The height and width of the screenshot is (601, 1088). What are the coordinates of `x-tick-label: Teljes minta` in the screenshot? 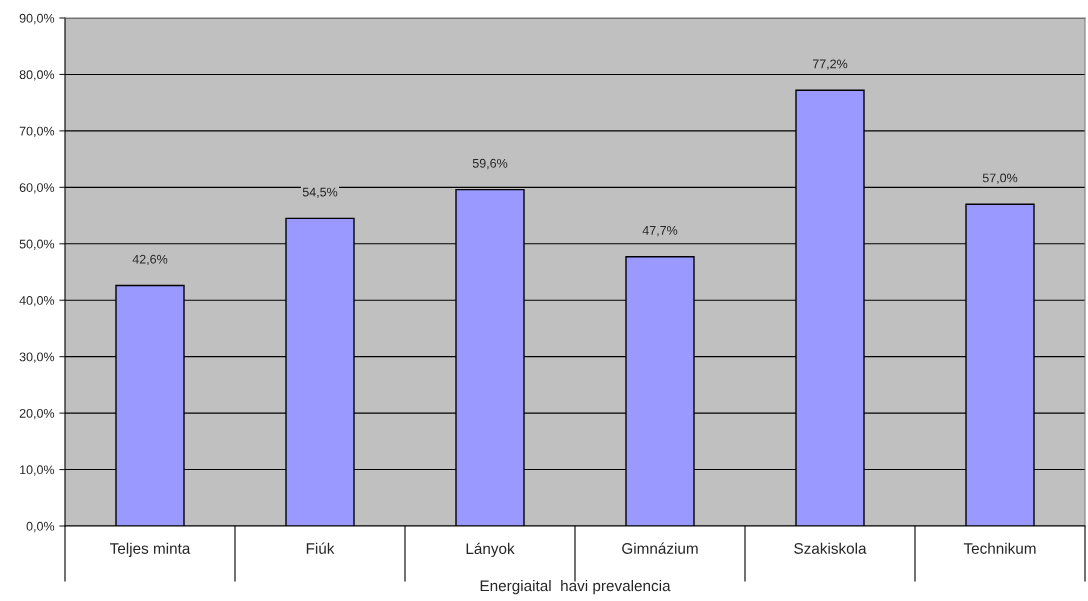 It's located at (150, 549).